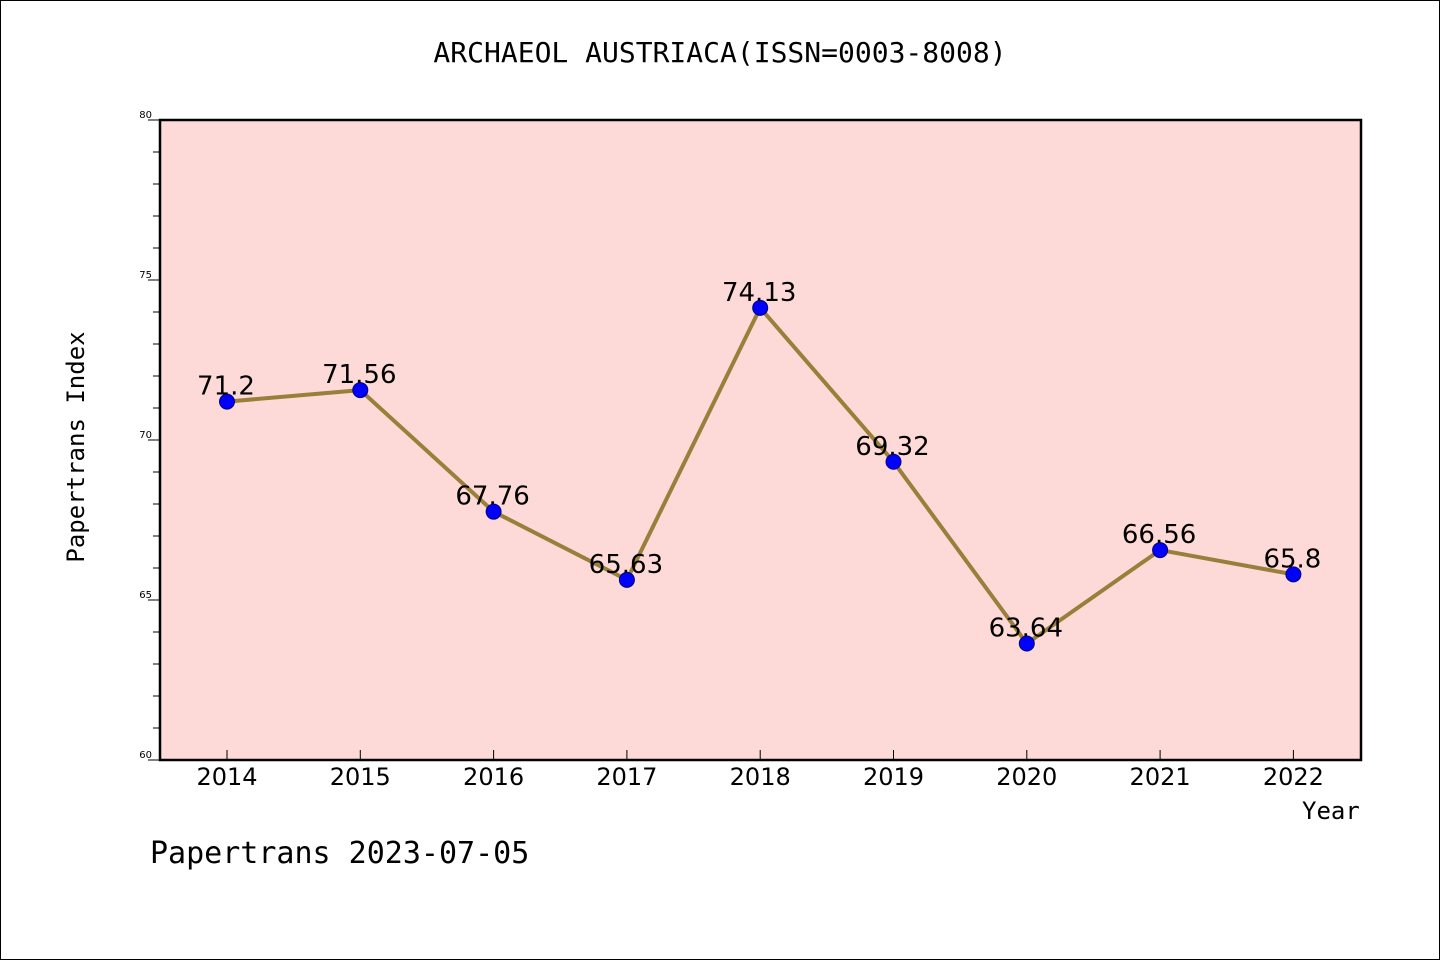 The width and height of the screenshot is (1440, 960). Describe the element at coordinates (1026, 629) in the screenshot. I see `data-label: 63.64` at that location.